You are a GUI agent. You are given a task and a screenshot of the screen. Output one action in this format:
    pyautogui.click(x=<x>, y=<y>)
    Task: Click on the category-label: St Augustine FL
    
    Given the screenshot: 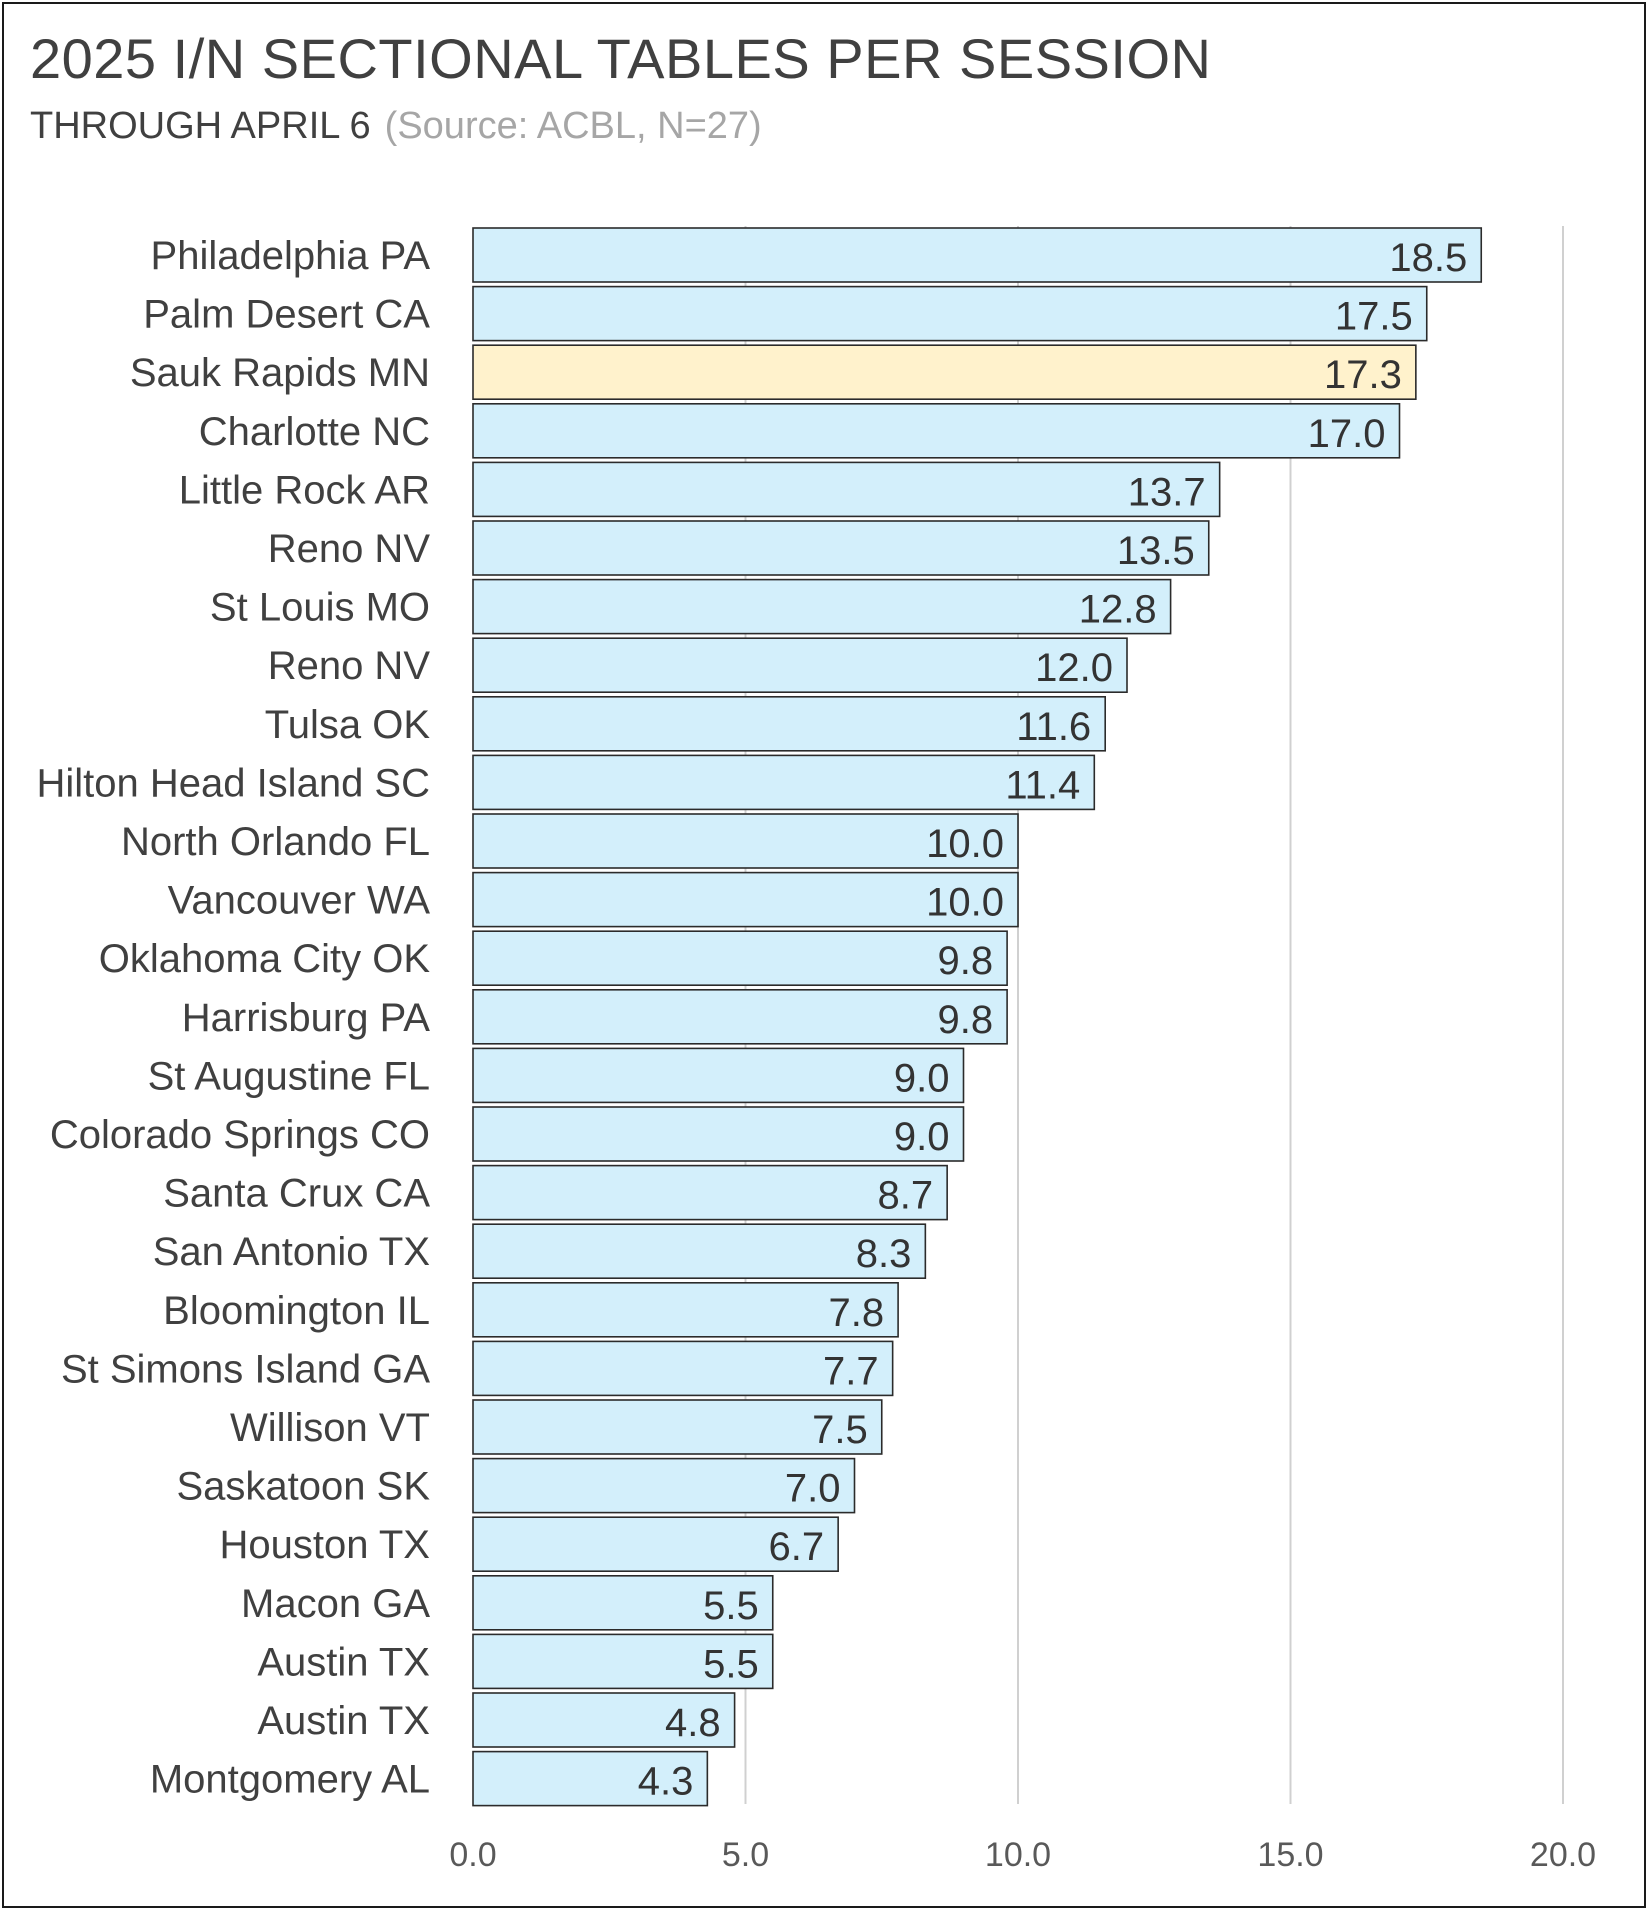 What is the action you would take?
    pyautogui.click(x=289, y=1076)
    